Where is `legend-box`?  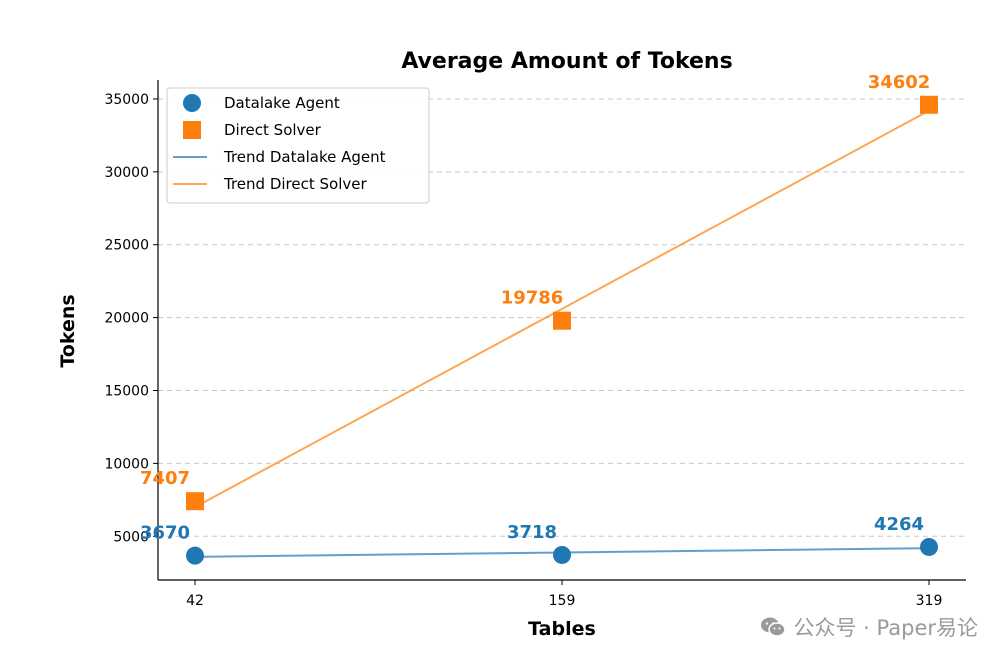
legend-box is located at coordinates (298, 145).